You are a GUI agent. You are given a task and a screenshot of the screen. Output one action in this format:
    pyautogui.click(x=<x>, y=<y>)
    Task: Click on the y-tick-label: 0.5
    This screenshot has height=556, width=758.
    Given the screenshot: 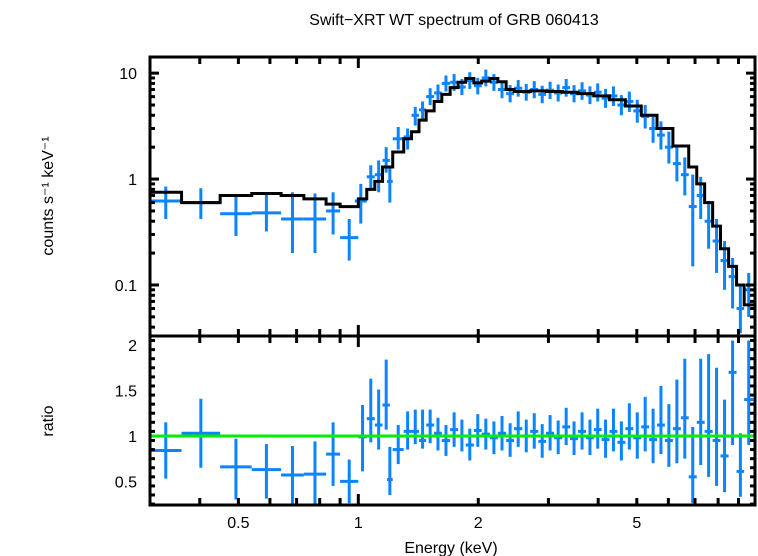 What is the action you would take?
    pyautogui.click(x=126, y=482)
    